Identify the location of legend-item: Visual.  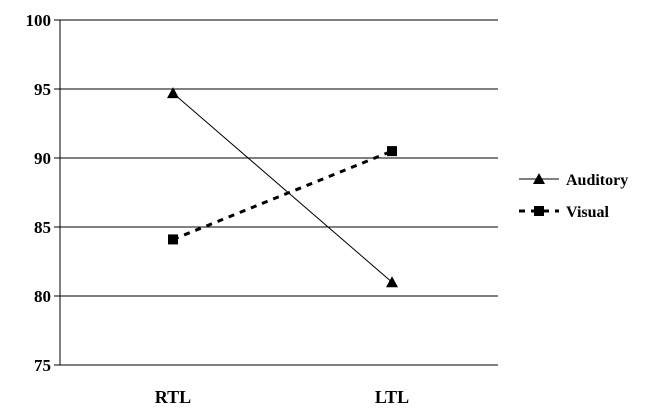
(564, 212).